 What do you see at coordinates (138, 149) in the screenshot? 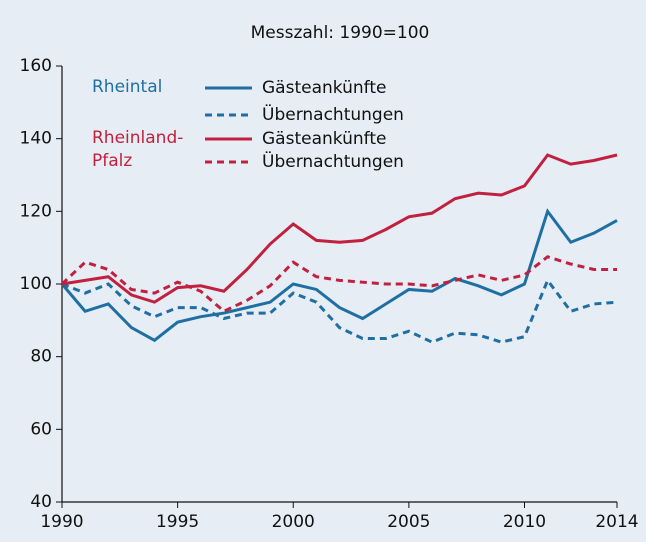
I see `legend-group: Rheinland-Pfalz` at bounding box center [138, 149].